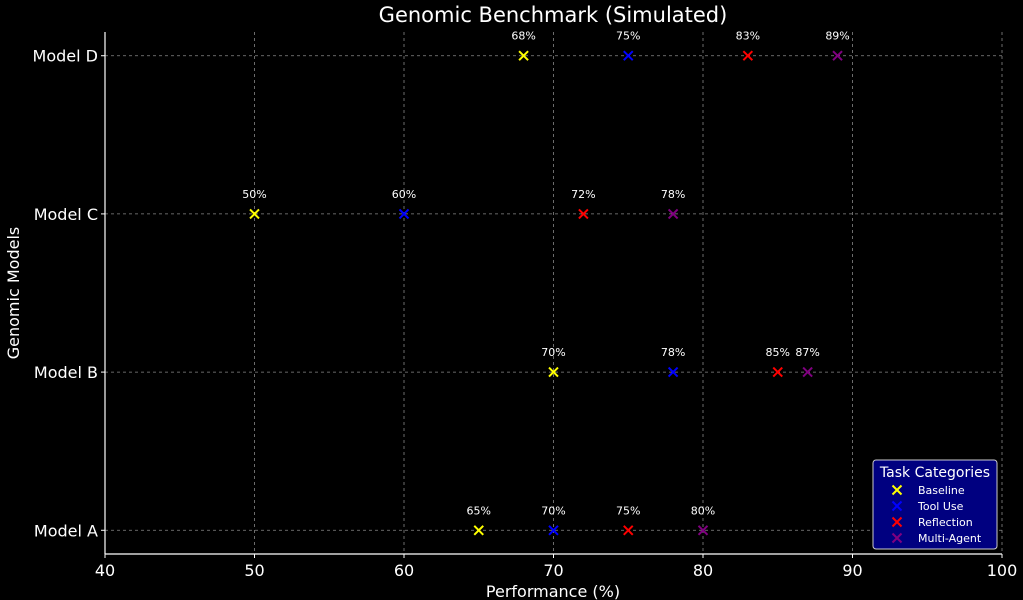 The width and height of the screenshot is (1023, 600). Describe the element at coordinates (65, 56) in the screenshot. I see `y-tick-label: Model D` at that location.